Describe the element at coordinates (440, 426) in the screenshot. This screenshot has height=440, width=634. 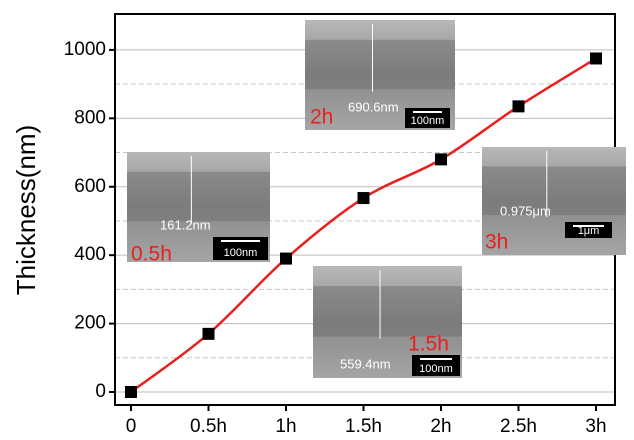
I see `x-tick-label: 2h` at that location.